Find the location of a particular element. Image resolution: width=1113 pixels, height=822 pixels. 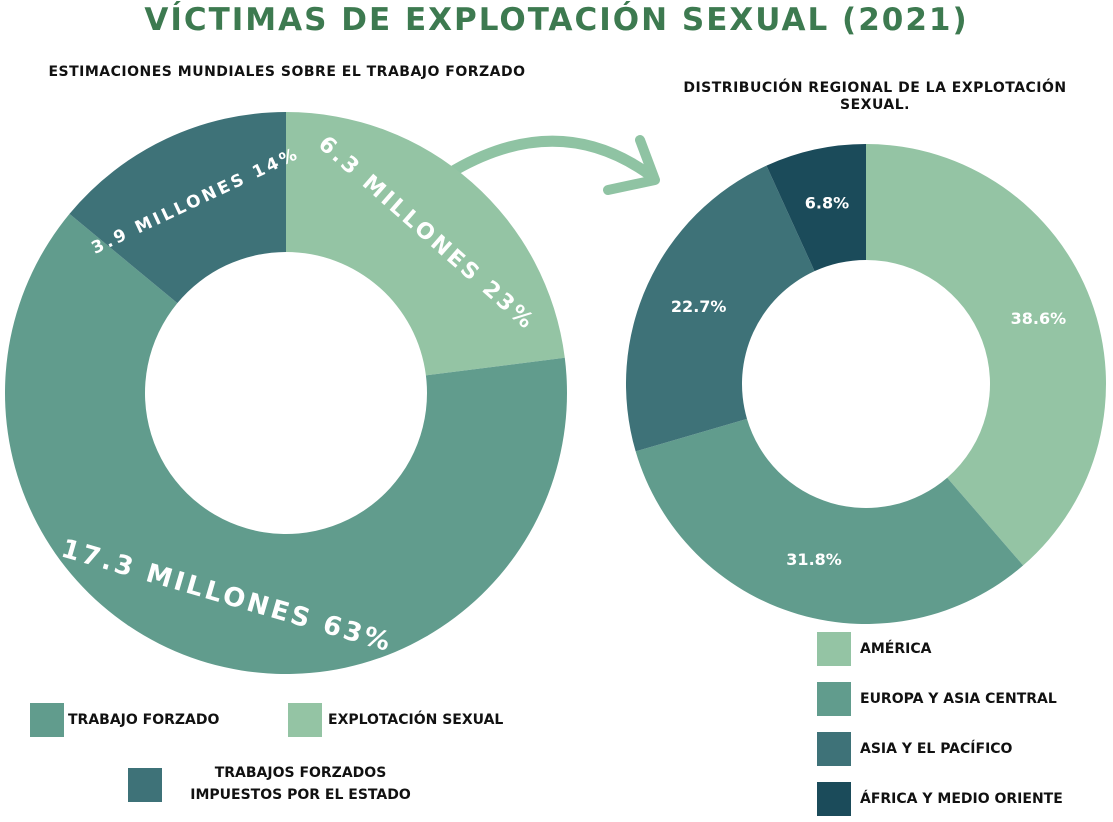

value-label: 38.6% is located at coordinates (1039, 318).